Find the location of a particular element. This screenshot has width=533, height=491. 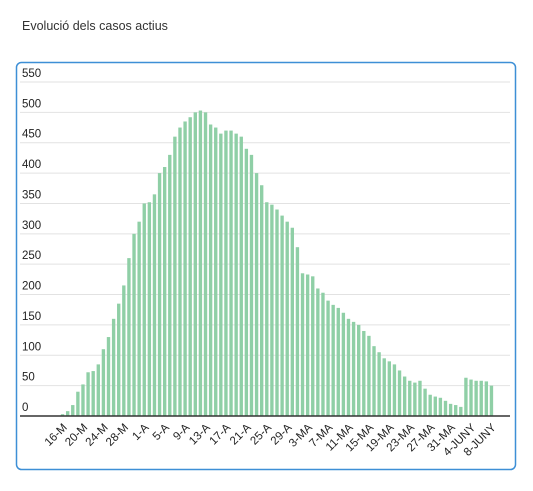

y-tick-label: 0 is located at coordinates (25, 408).